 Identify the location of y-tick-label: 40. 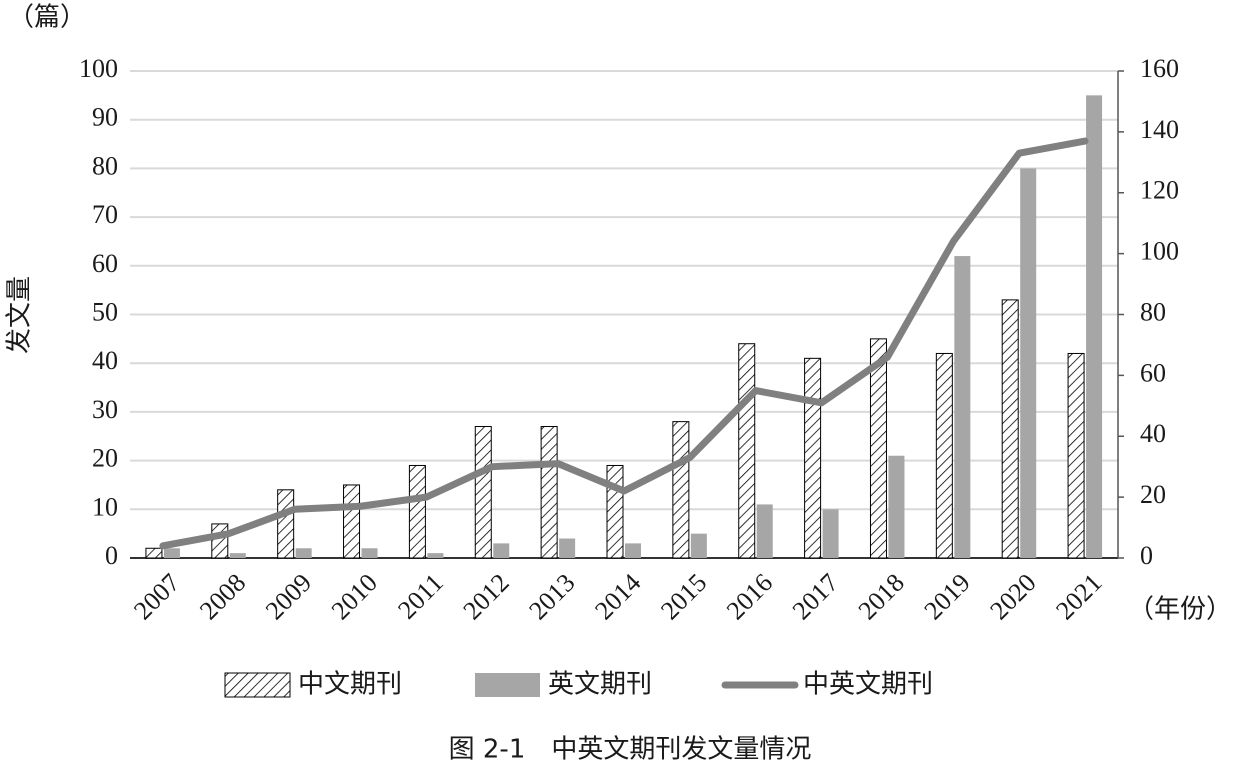
(105, 360).